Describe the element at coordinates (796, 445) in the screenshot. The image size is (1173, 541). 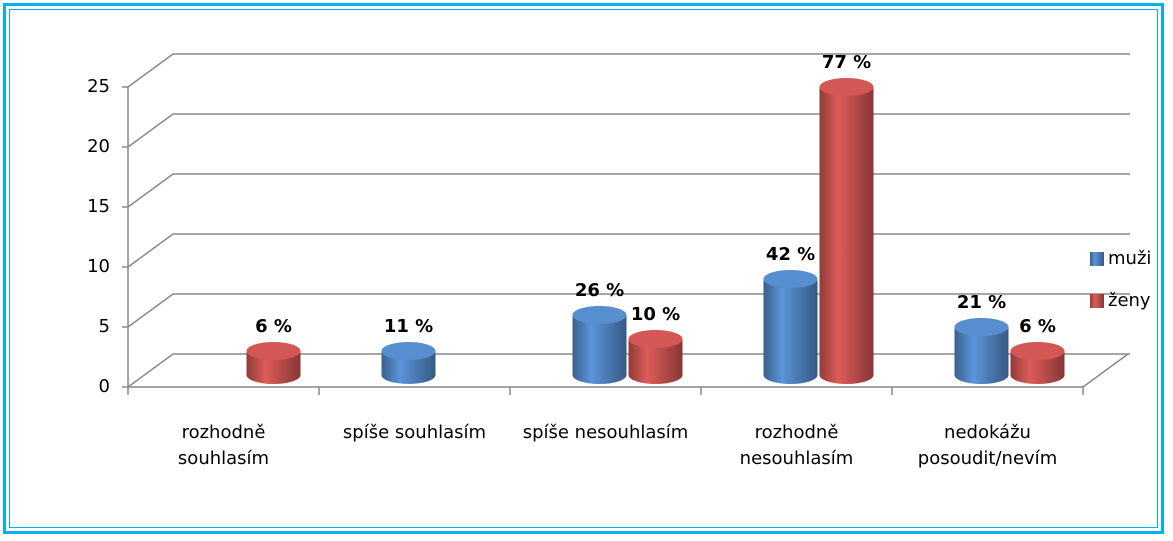
I see `x-tick-label: rozhodně nesouhlasím` at that location.